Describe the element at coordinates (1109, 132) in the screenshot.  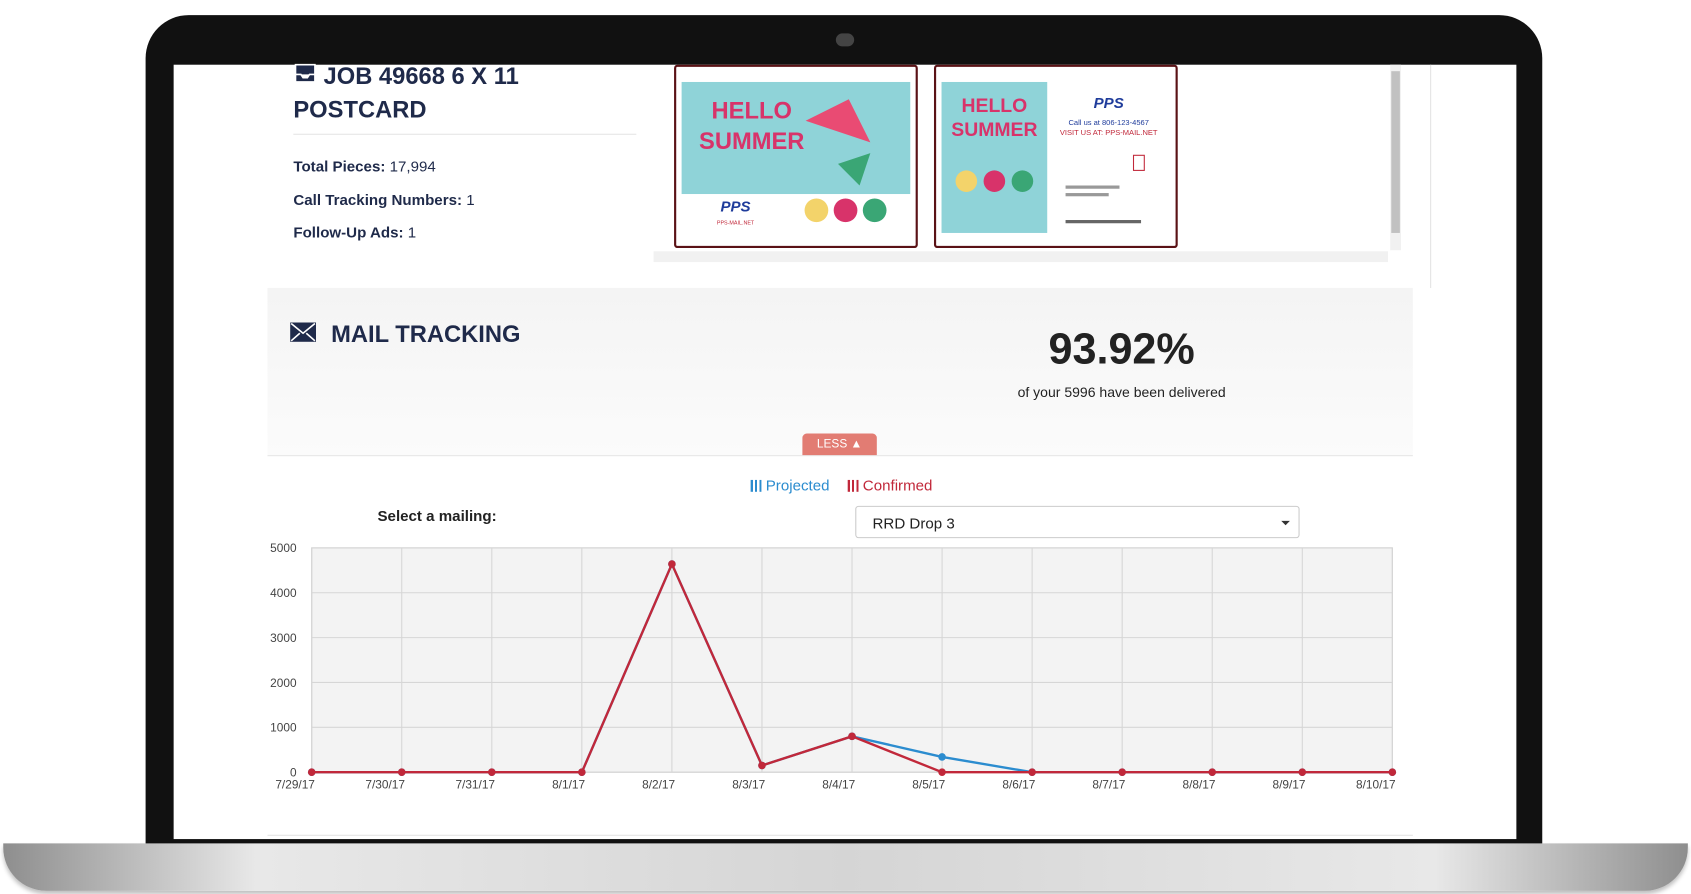
I see `web: VISIT US AT: PPS-MAIL.NET` at that location.